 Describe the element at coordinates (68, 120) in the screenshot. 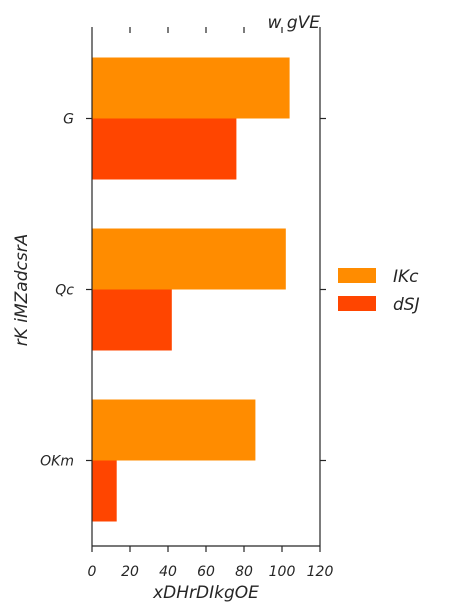

I see `y-tick-label-G: G` at that location.